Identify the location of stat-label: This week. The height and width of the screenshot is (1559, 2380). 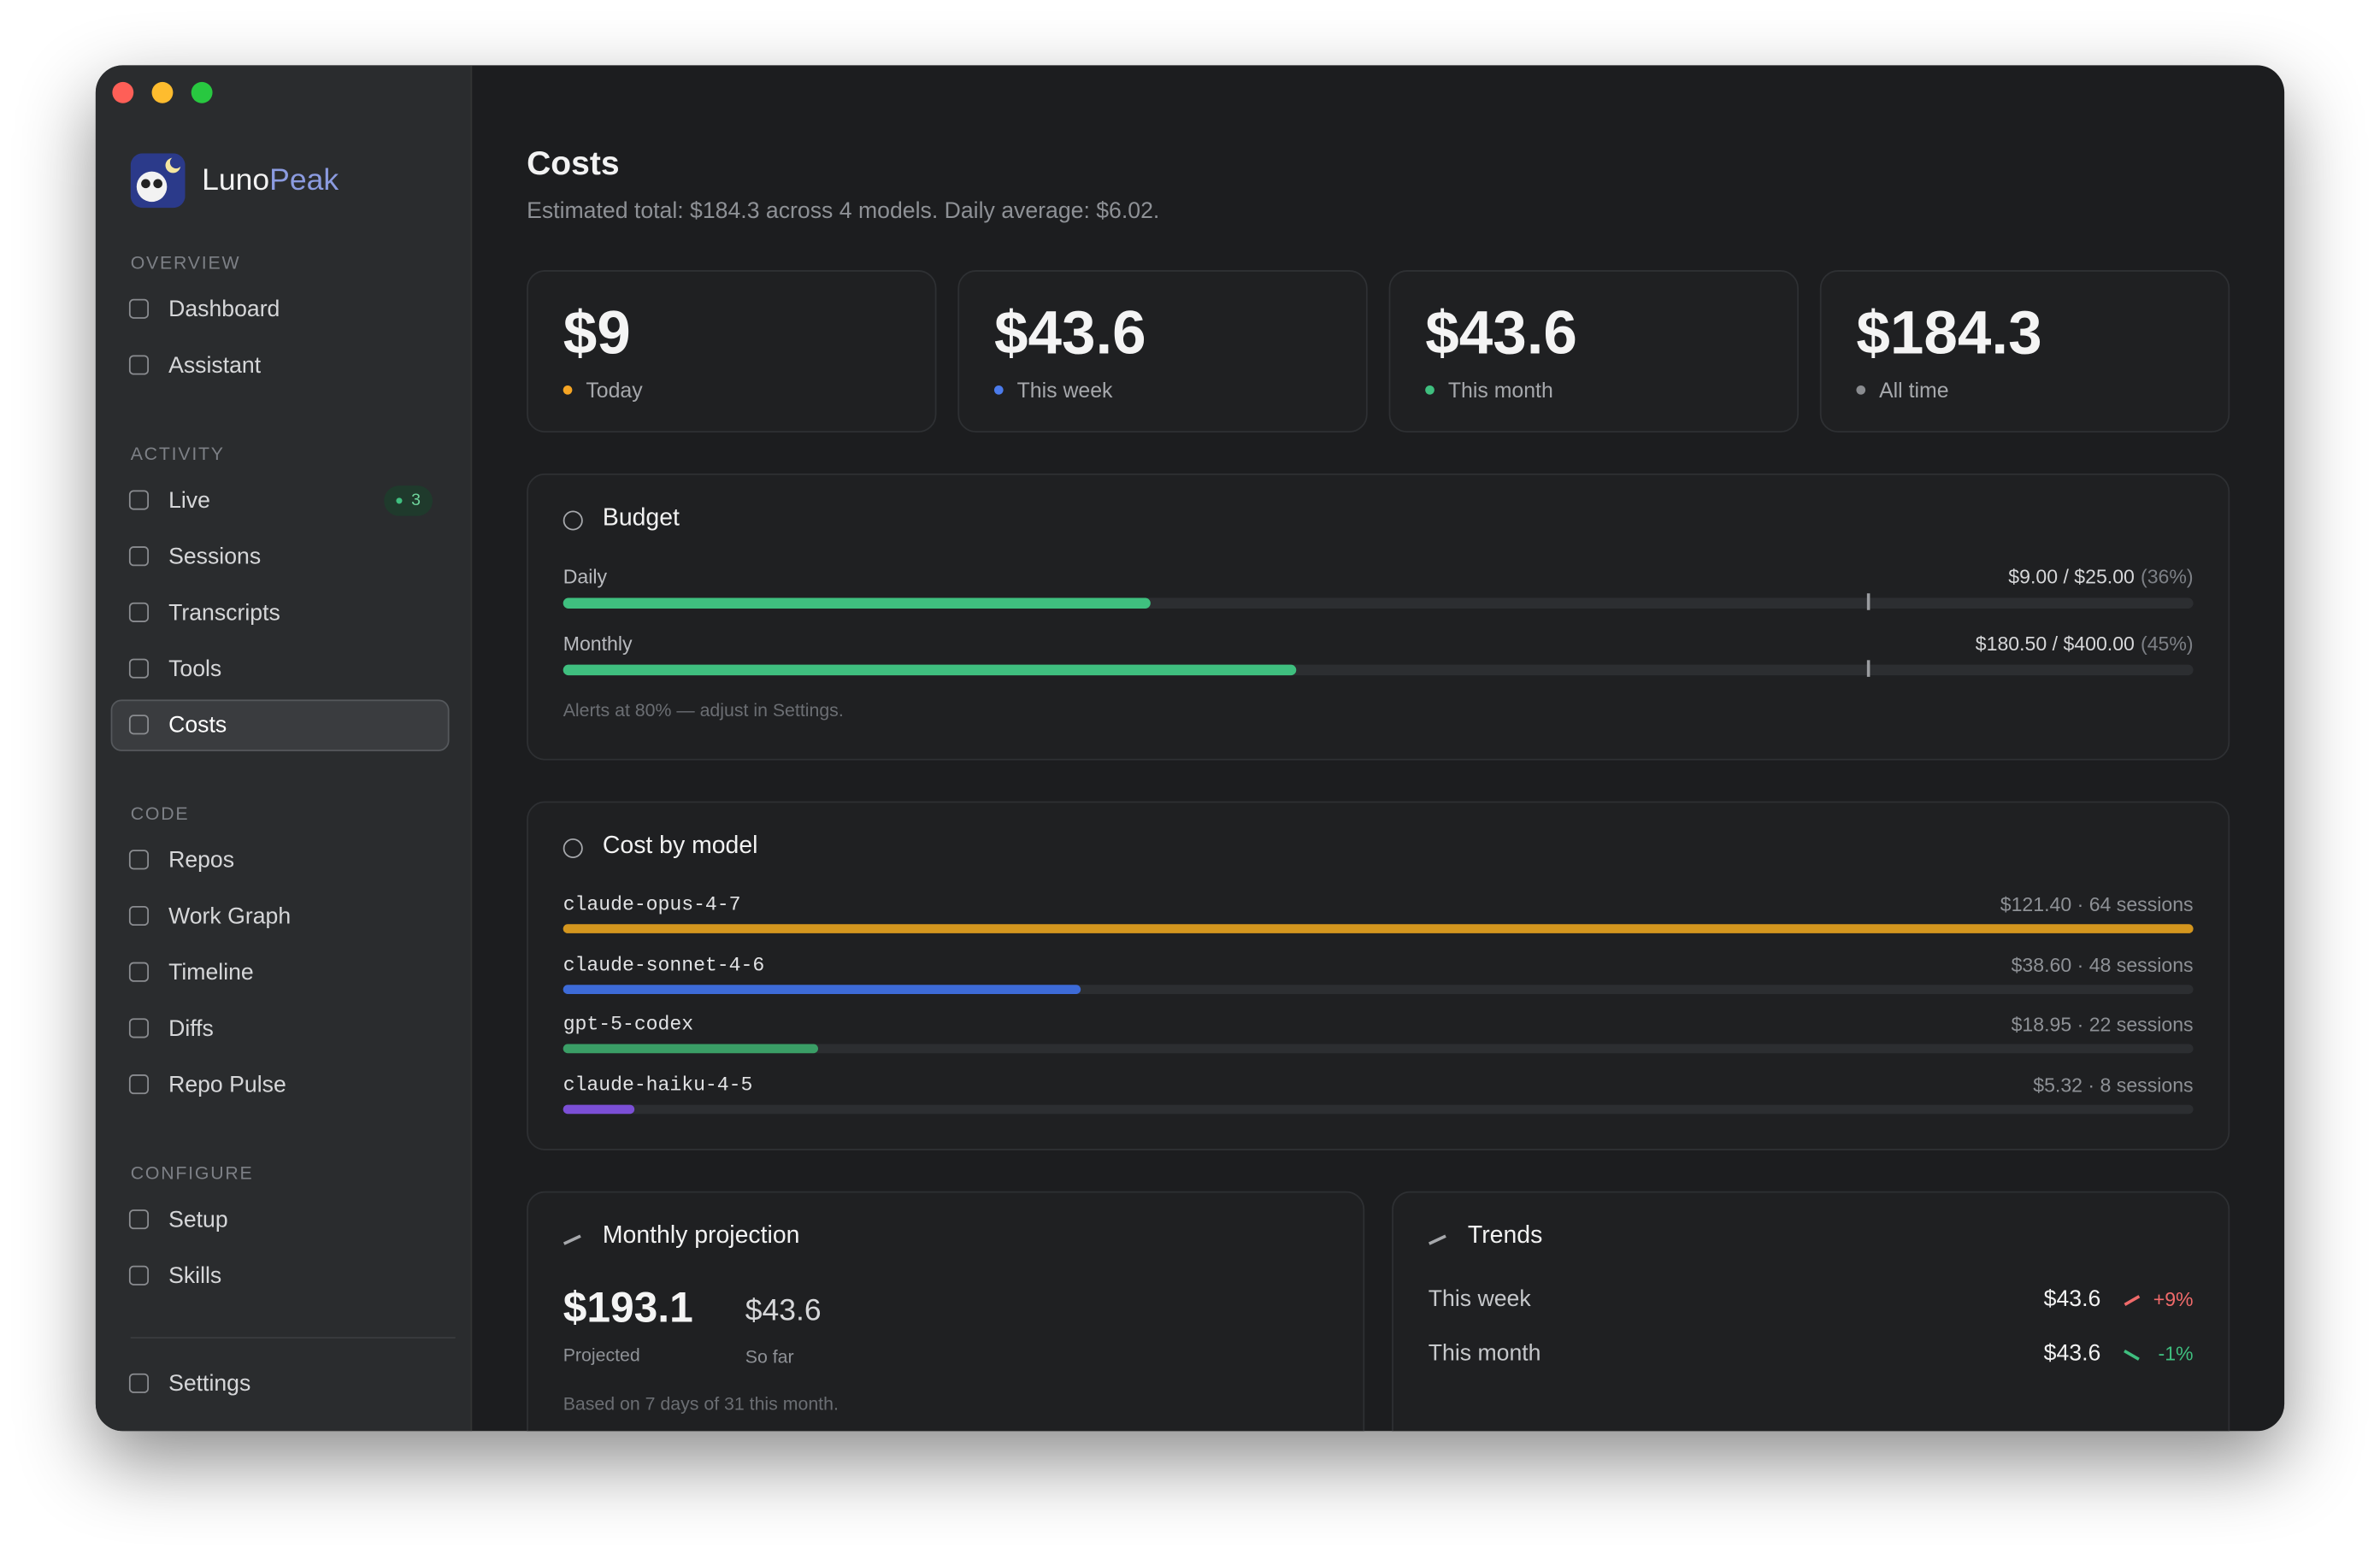
(1065, 390).